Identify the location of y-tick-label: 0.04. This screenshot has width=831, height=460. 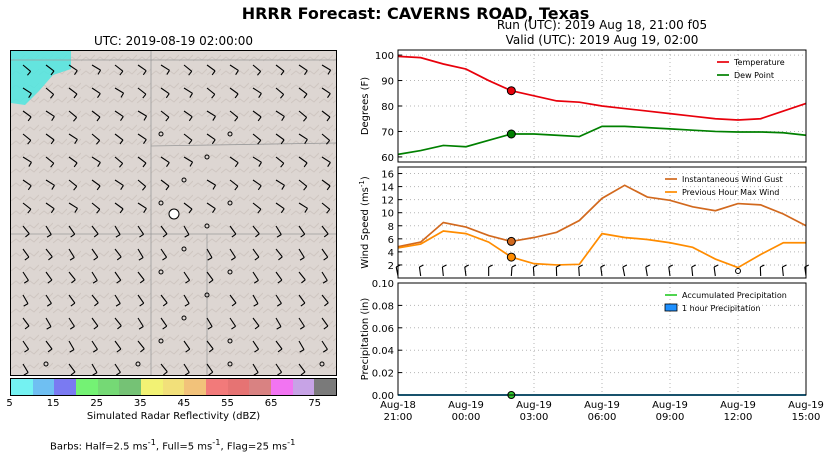
(383, 351).